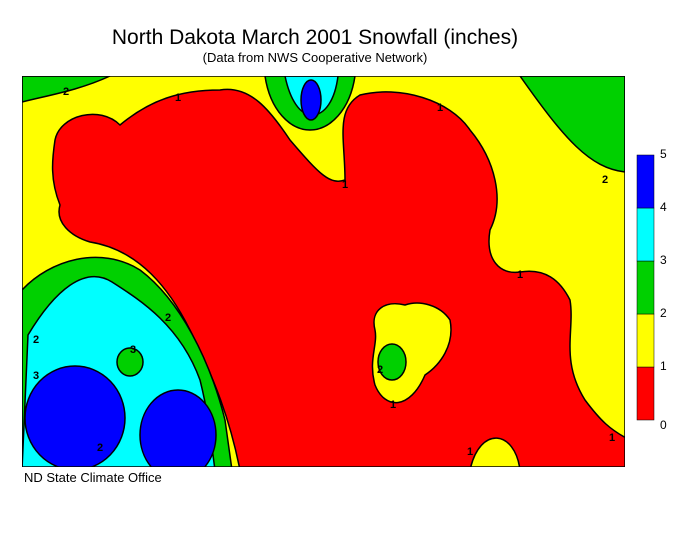 The width and height of the screenshot is (700, 535). Describe the element at coordinates (663, 260) in the screenshot. I see `legend-label: 3` at that location.